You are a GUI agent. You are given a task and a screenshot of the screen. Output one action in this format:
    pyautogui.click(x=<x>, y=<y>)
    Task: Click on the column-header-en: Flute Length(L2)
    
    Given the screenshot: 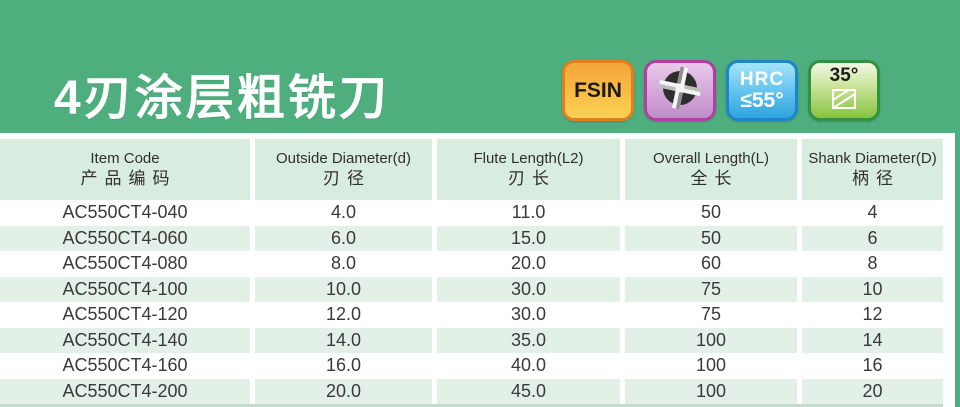 What is the action you would take?
    pyautogui.click(x=528, y=158)
    